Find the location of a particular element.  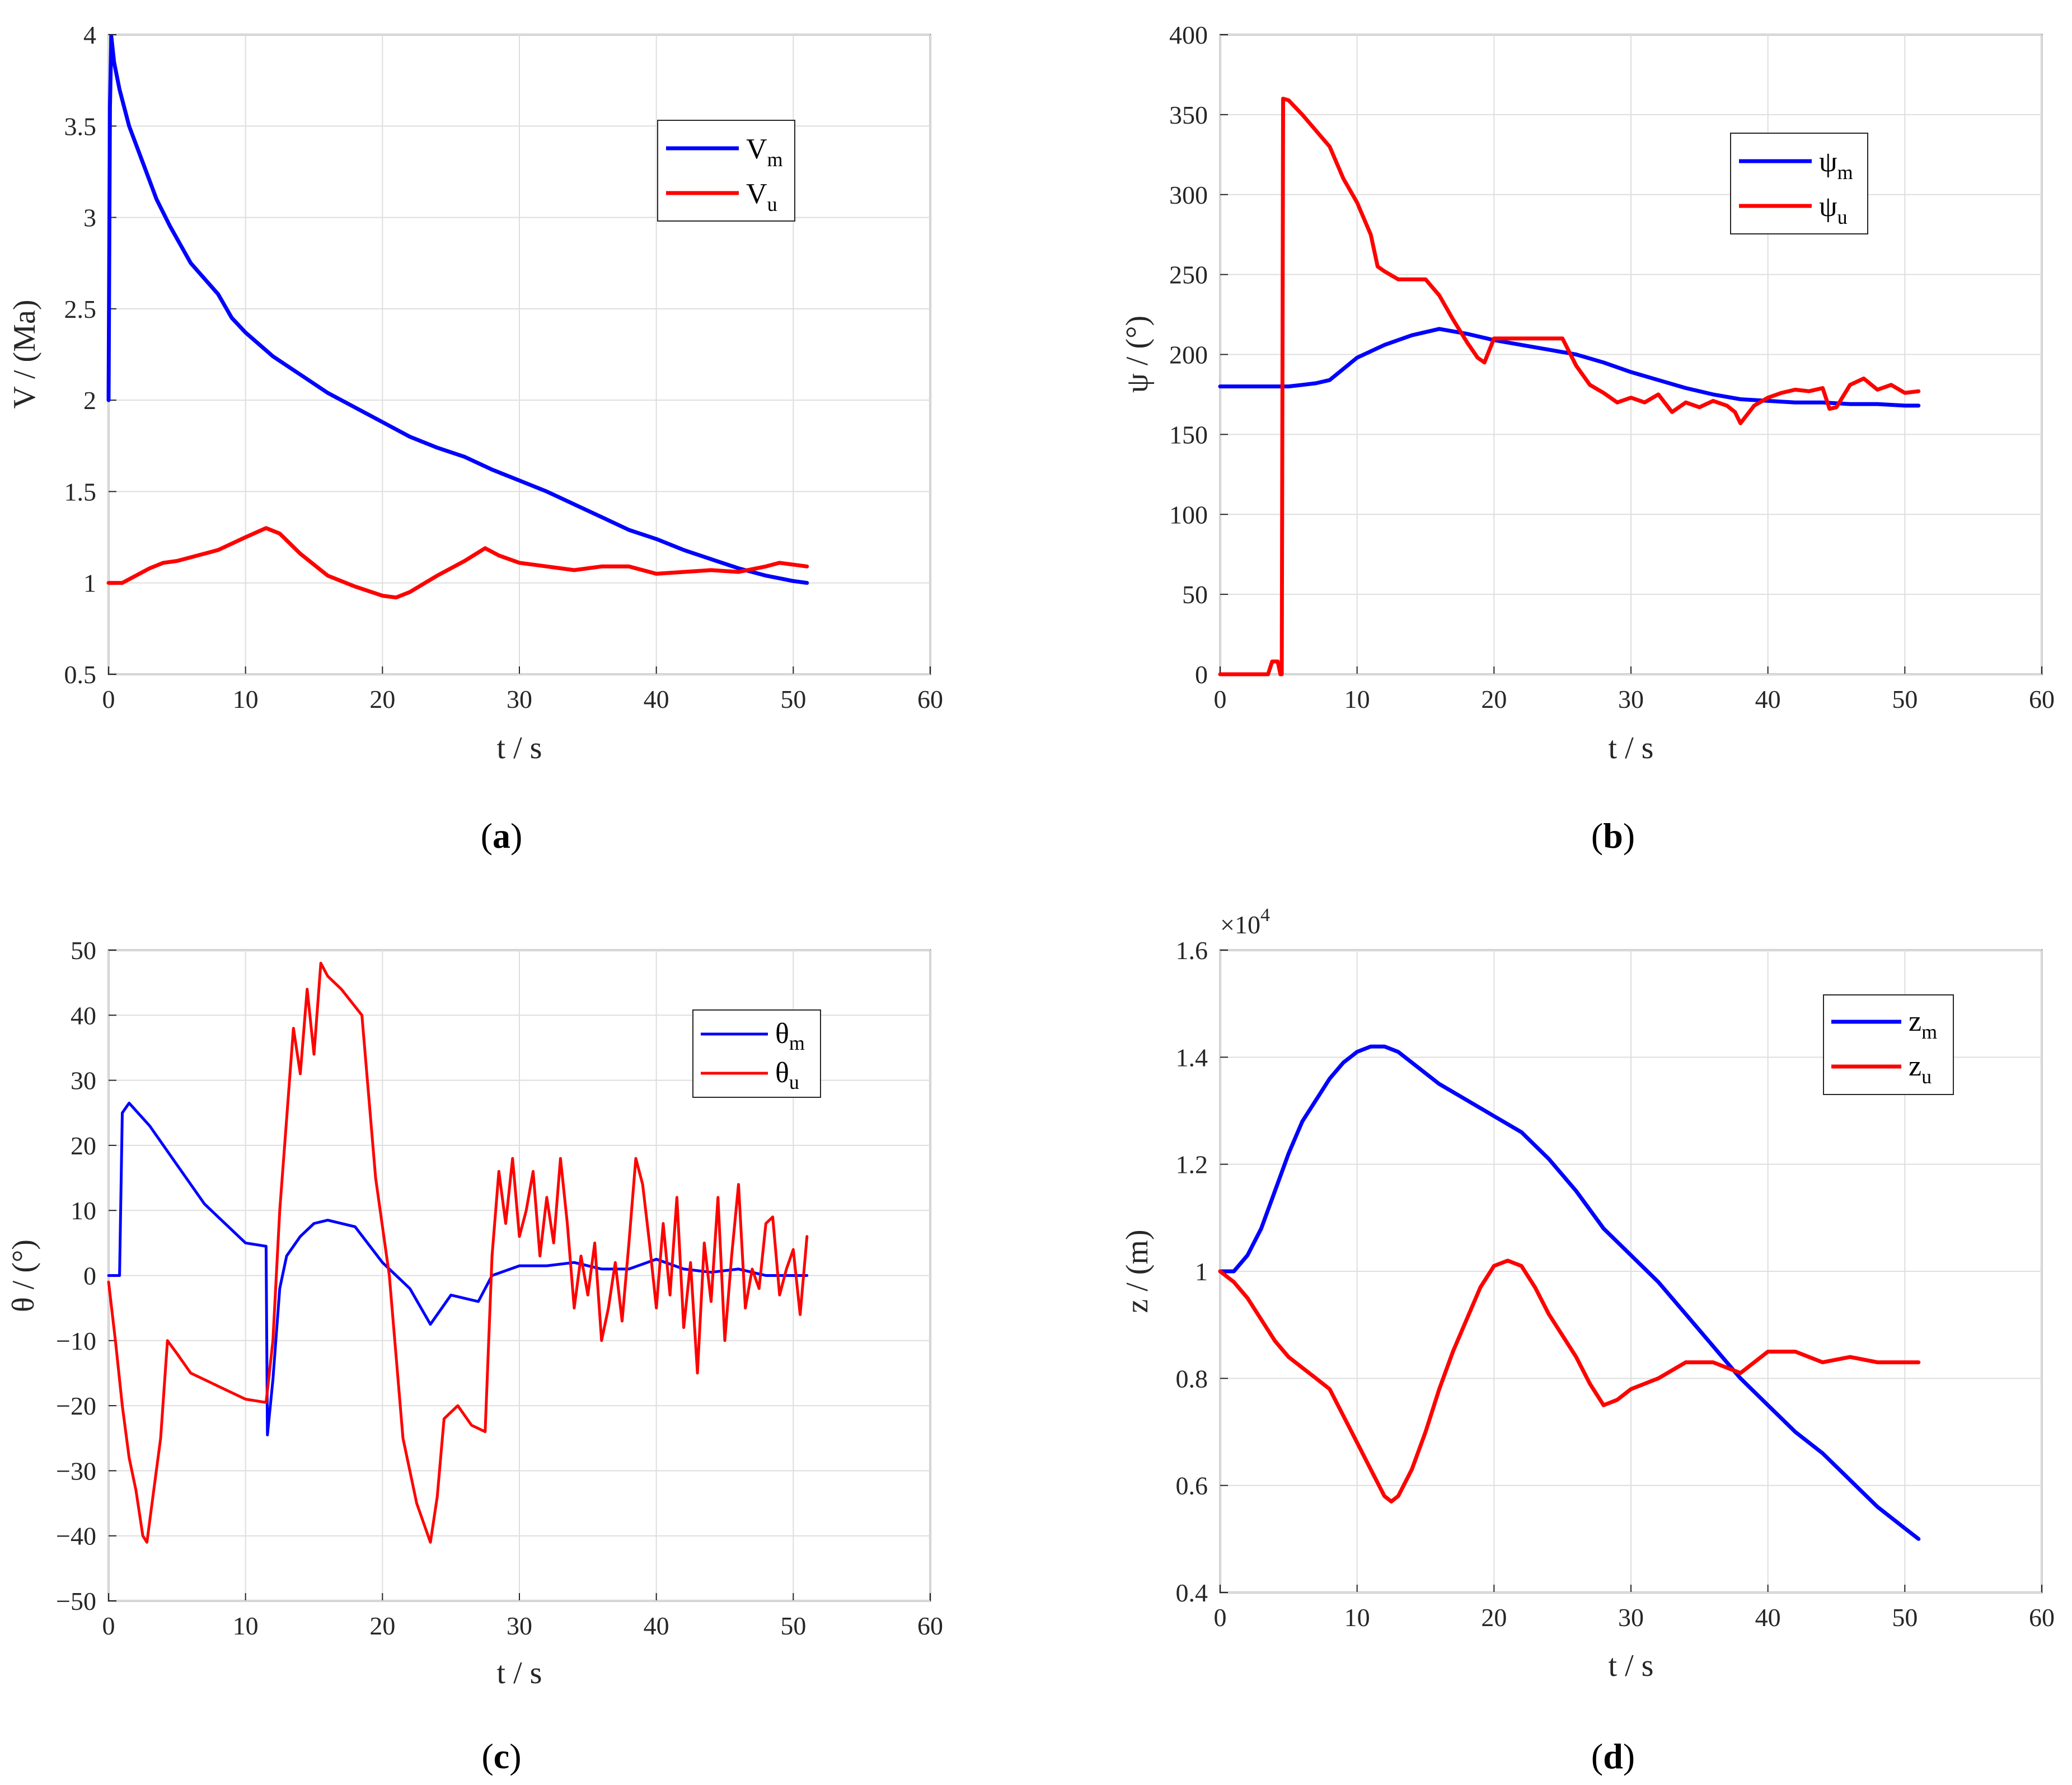

caption-d: (d) is located at coordinates (1613, 1756).